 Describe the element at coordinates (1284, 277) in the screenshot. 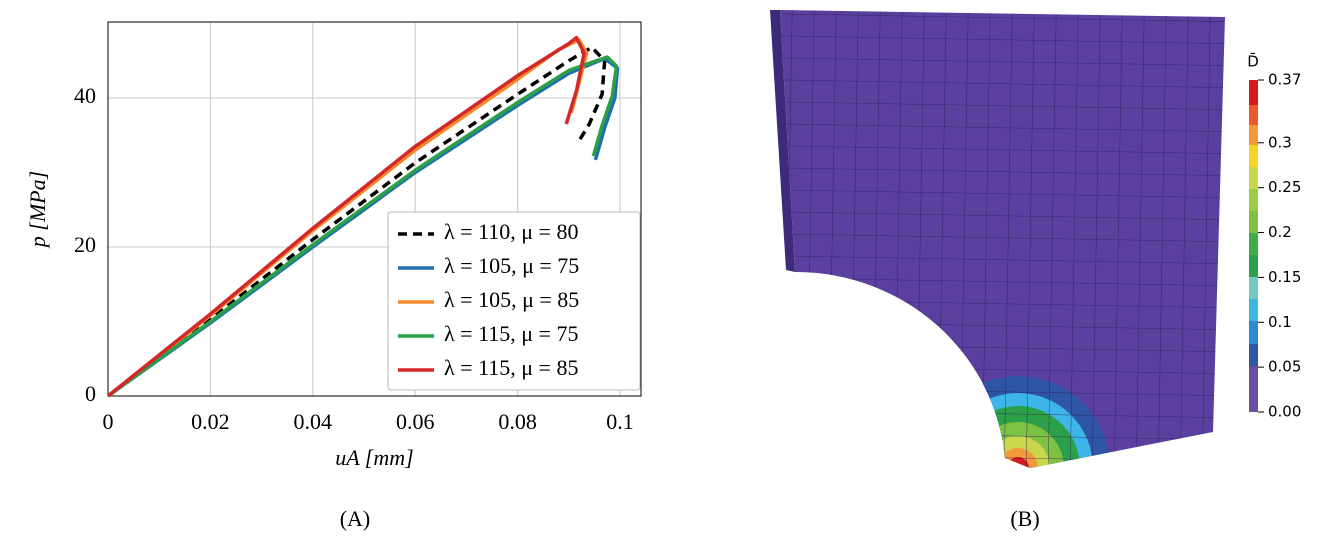

I see `colorbar-tick-label: 0.15` at that location.